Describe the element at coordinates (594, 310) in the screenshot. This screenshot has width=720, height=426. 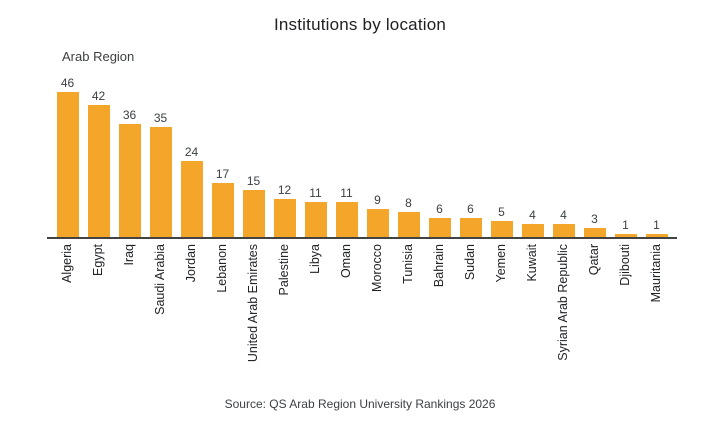
I see `category-label-area: Qatar` at that location.